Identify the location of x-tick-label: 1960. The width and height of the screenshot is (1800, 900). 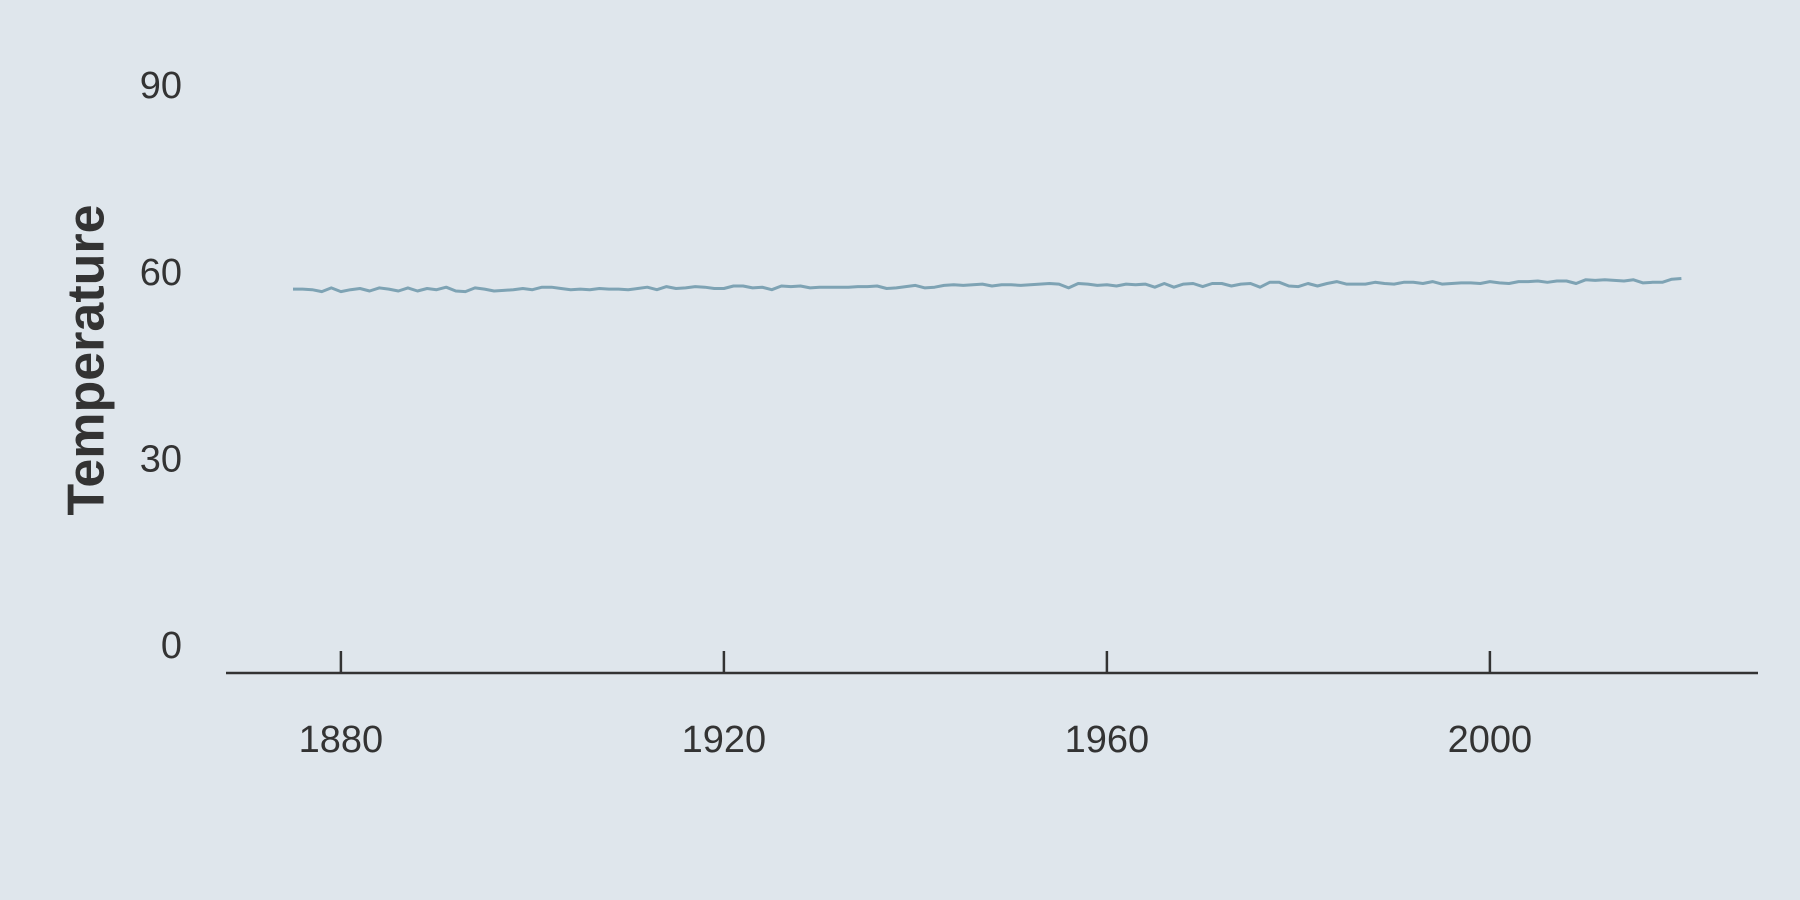
(1107, 740).